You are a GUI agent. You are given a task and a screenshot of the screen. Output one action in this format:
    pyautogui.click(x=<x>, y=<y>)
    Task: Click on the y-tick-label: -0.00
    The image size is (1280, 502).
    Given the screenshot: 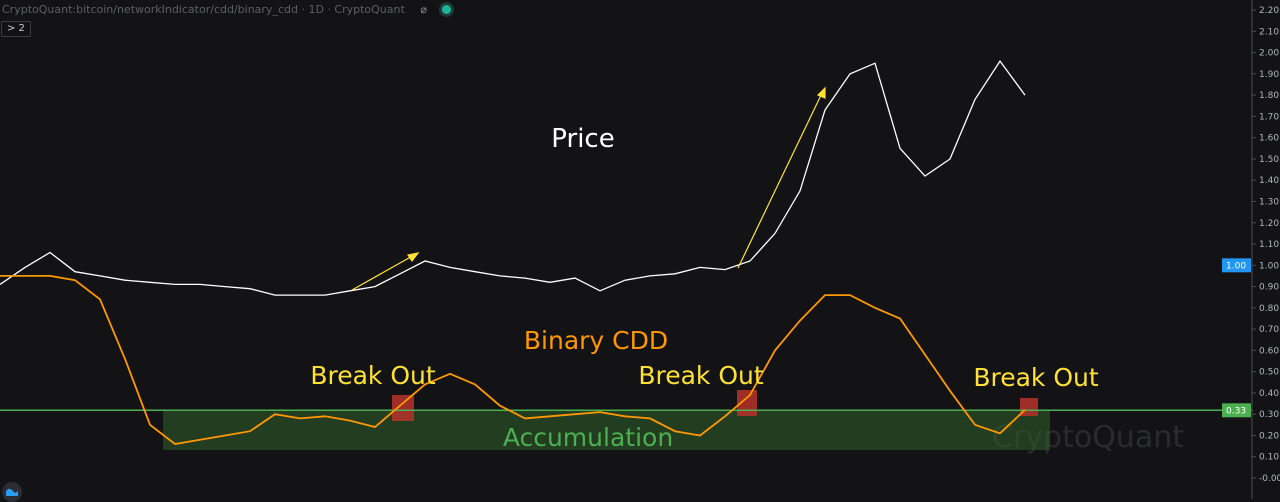 What is the action you would take?
    pyautogui.click(x=1269, y=479)
    